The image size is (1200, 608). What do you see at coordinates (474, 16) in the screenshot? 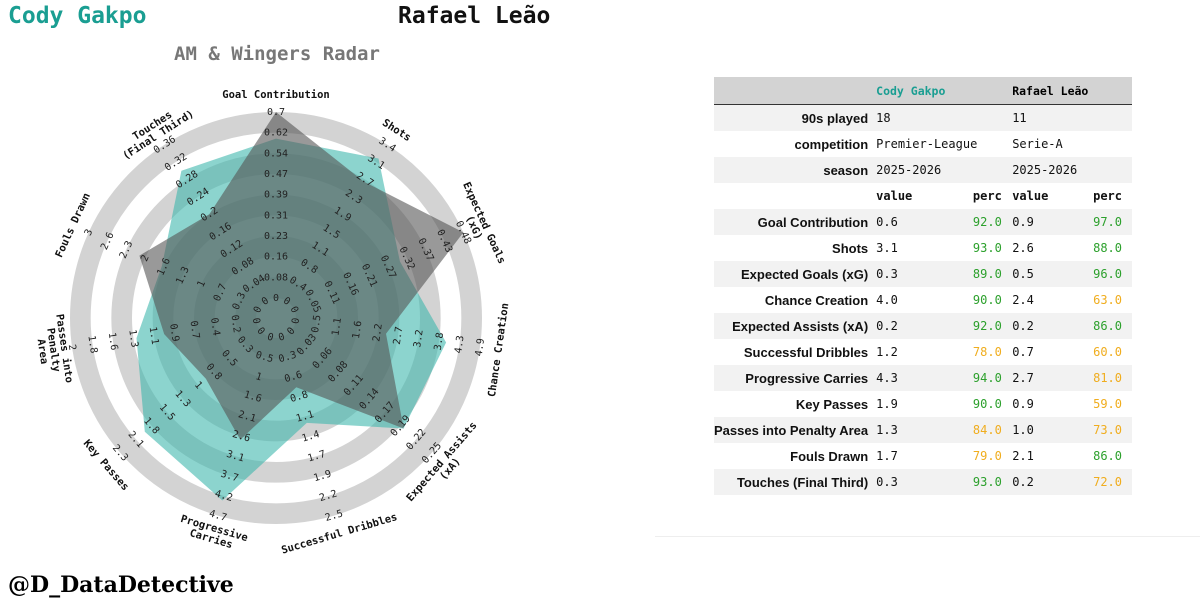
I see `player-b-name: Rafael Leão` at bounding box center [474, 16].